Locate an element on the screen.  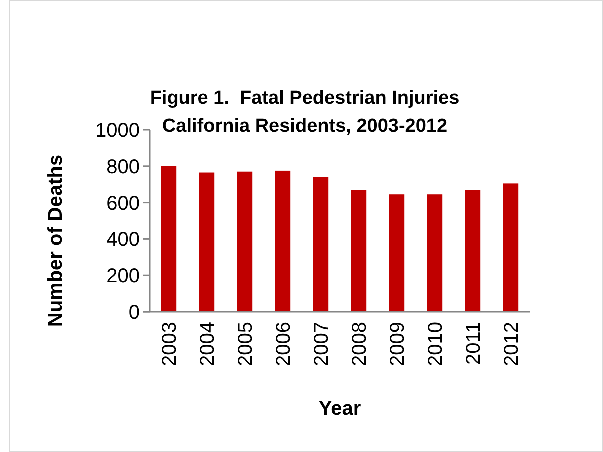
y-tick-label: 200 is located at coordinates (123, 277).